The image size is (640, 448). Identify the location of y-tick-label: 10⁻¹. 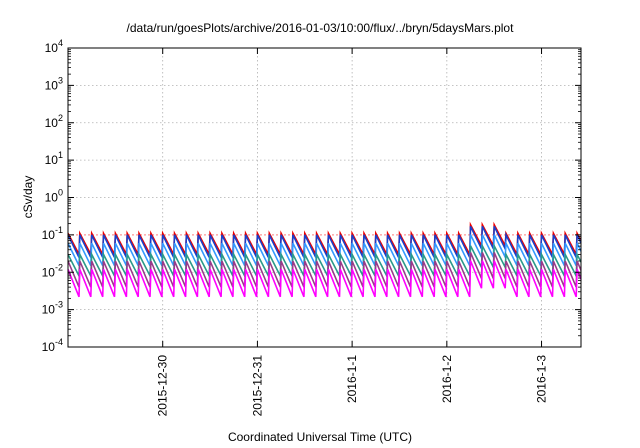
(52, 233).